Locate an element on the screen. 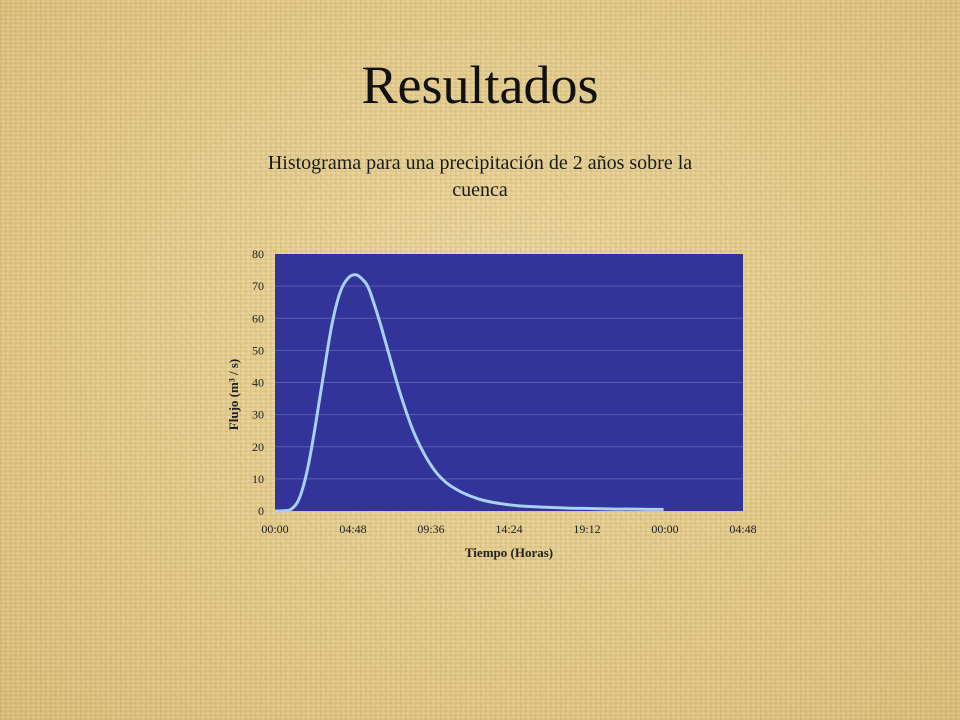 This screenshot has width=960, height=720. y-tick-label: 20 is located at coordinates (258, 447).